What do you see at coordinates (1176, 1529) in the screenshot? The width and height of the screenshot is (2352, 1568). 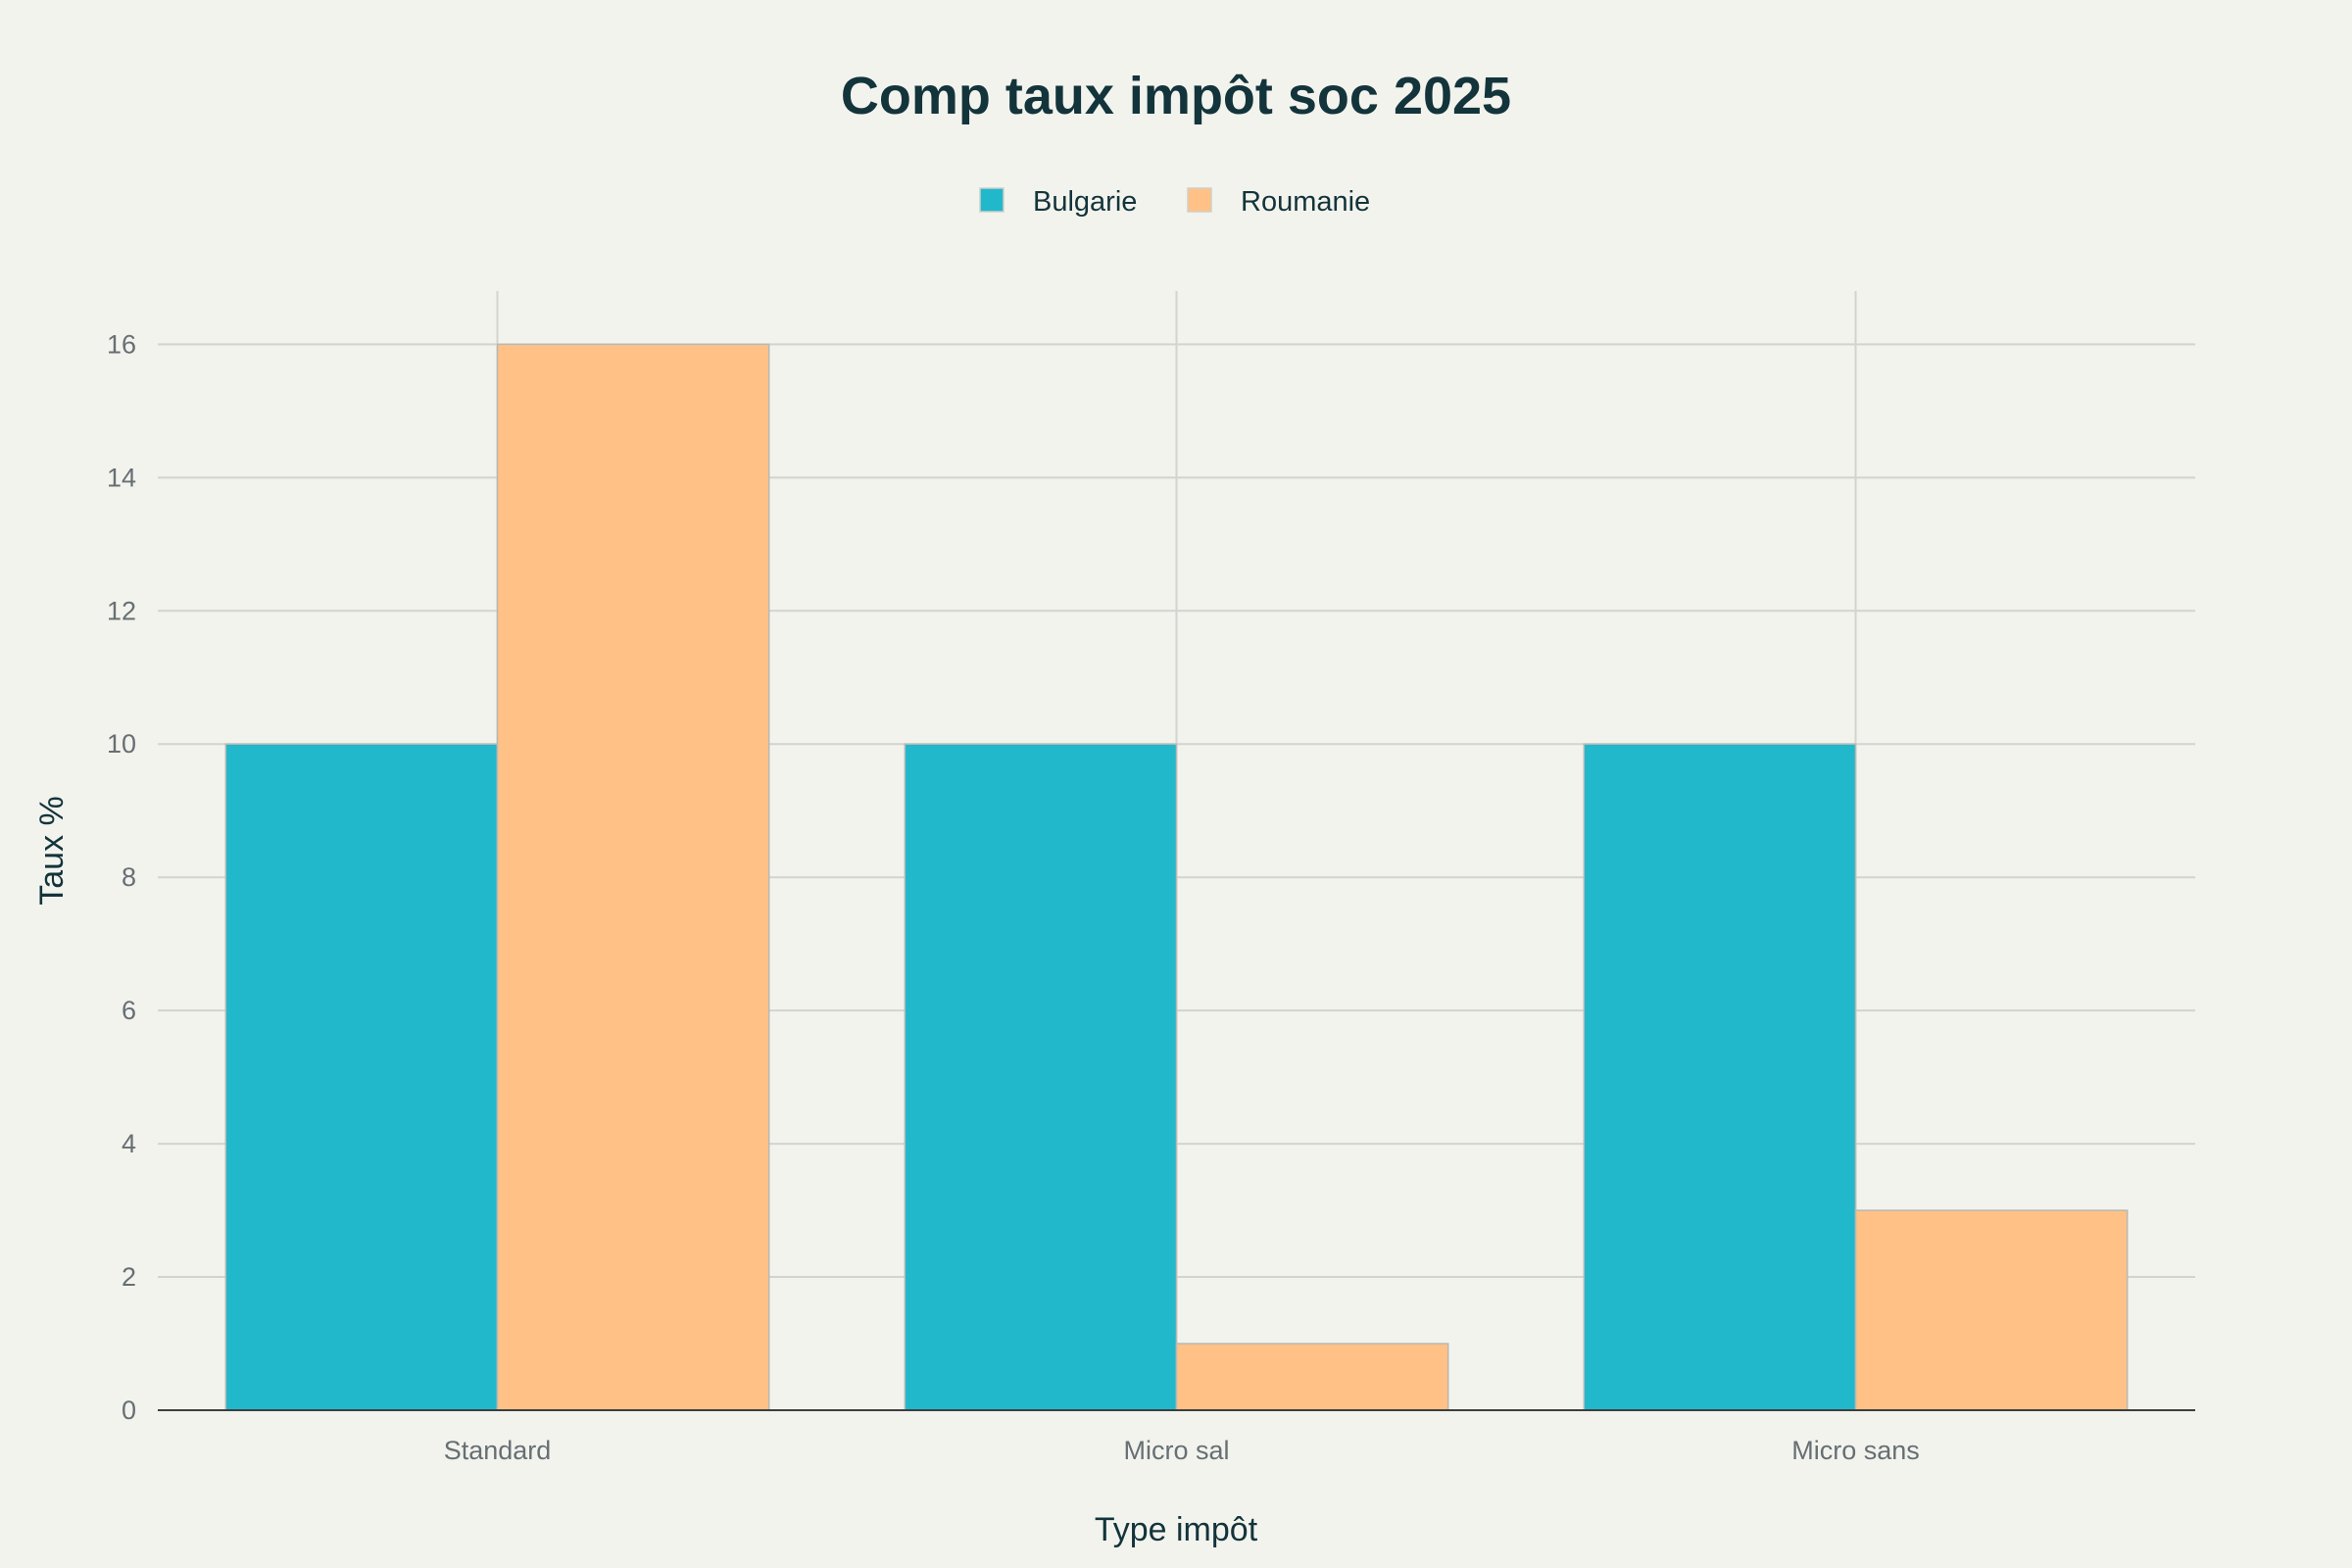 I see `x-axis-title: Type impôt` at bounding box center [1176, 1529].